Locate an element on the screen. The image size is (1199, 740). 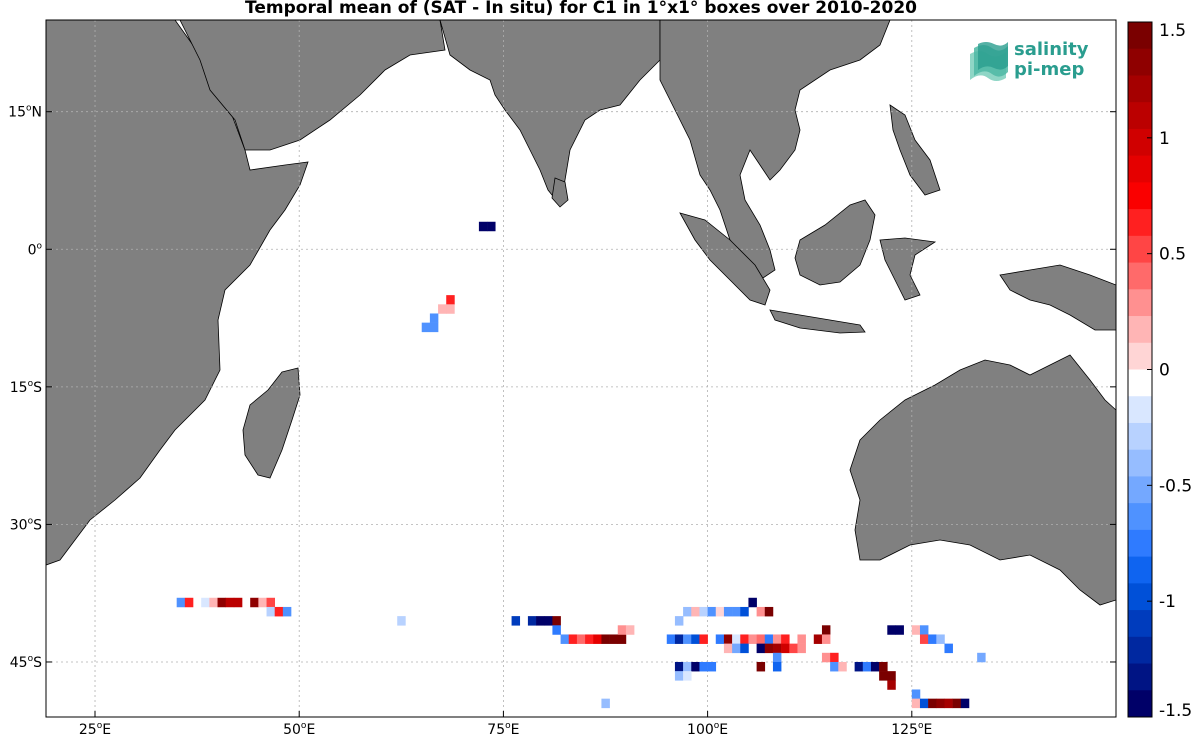
x-tick-label: 25oE is located at coordinates (95, 729).